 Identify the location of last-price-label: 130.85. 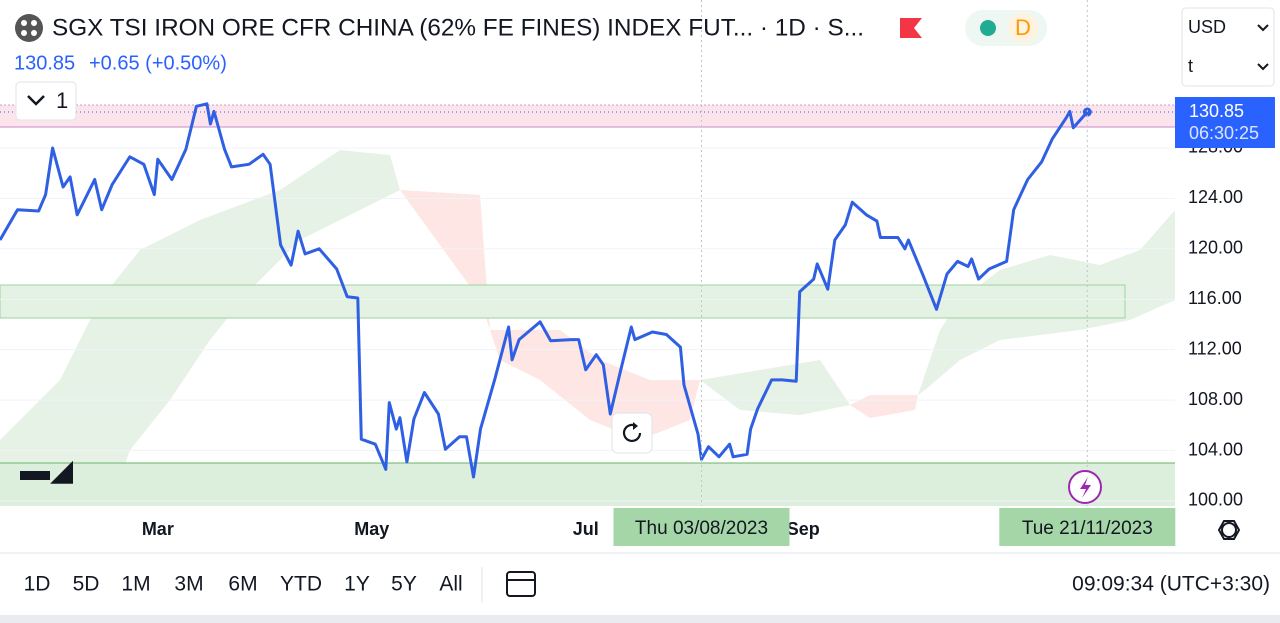
(1216, 111).